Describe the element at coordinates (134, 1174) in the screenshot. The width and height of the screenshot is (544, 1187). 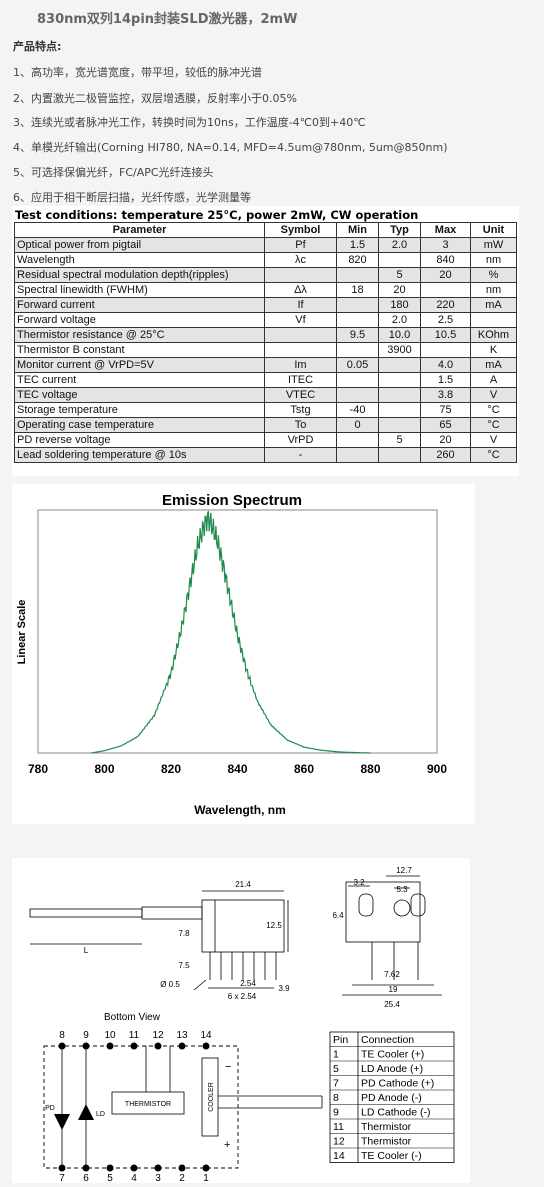
I see `bottom-pin-row: 7 6 5 4 3 2 1` at that location.